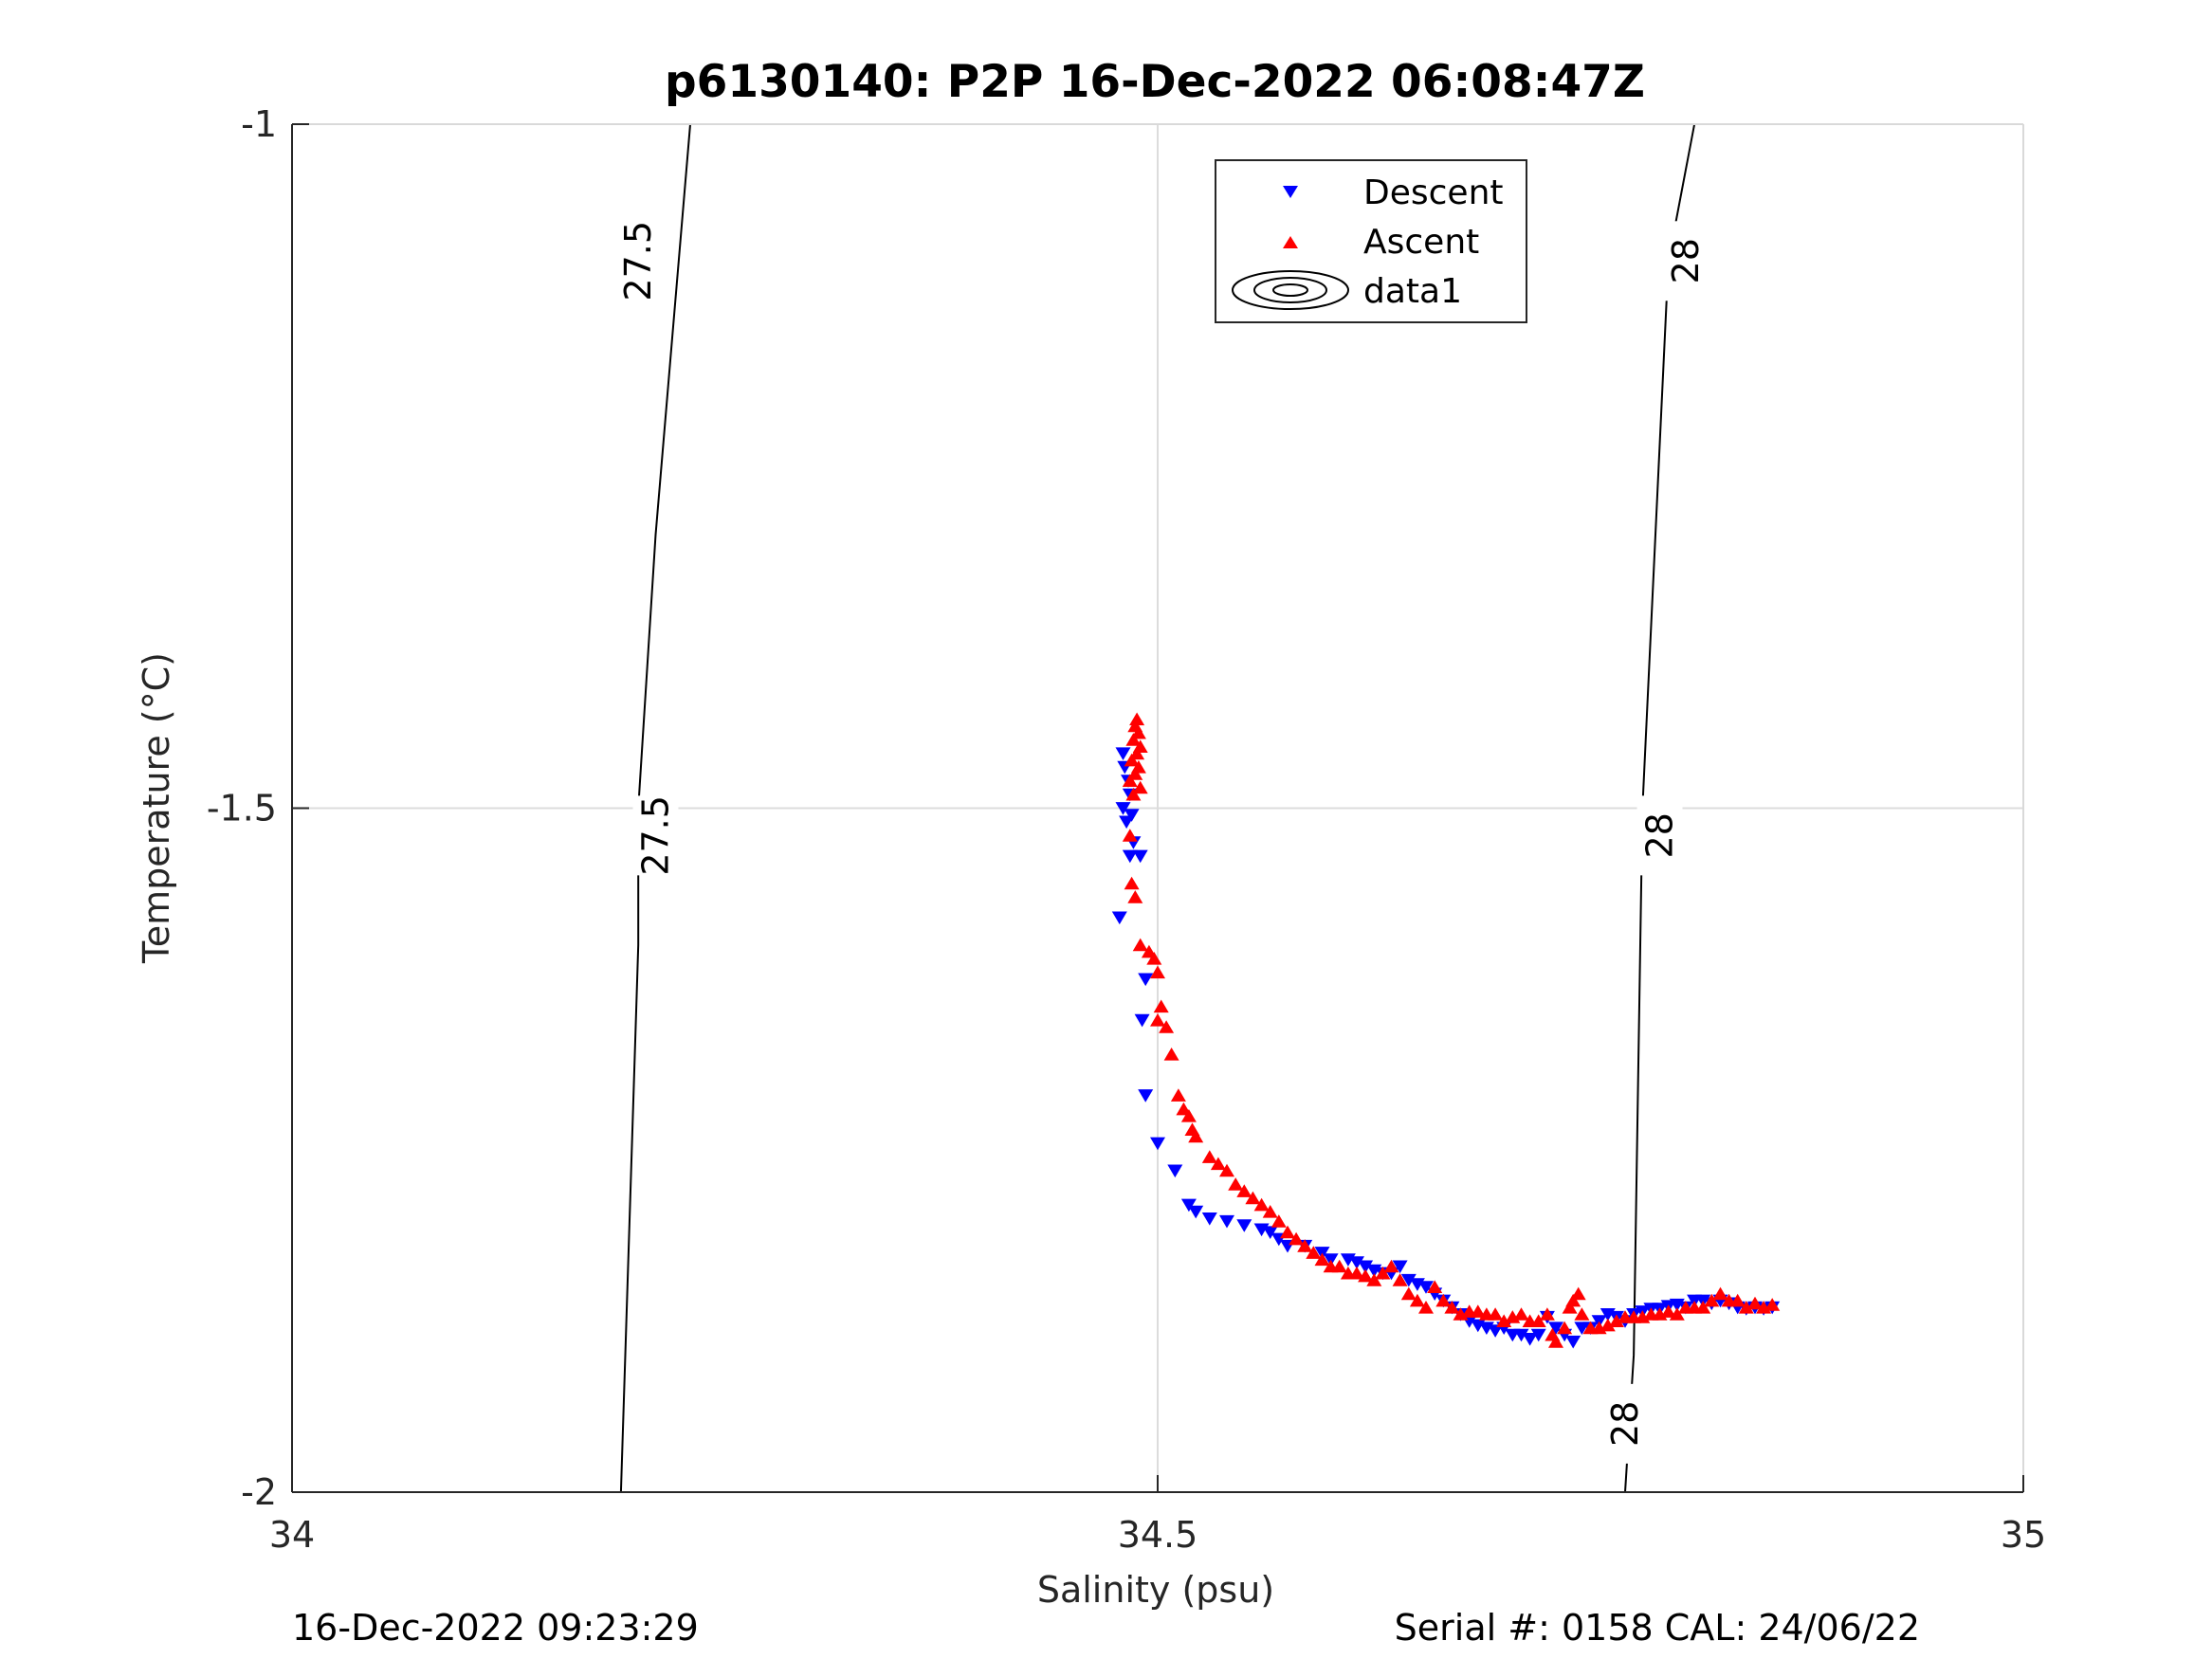 This screenshot has width=2212, height=1659. Describe the element at coordinates (292, 1535) in the screenshot. I see `x-tick-label: 34` at that location.